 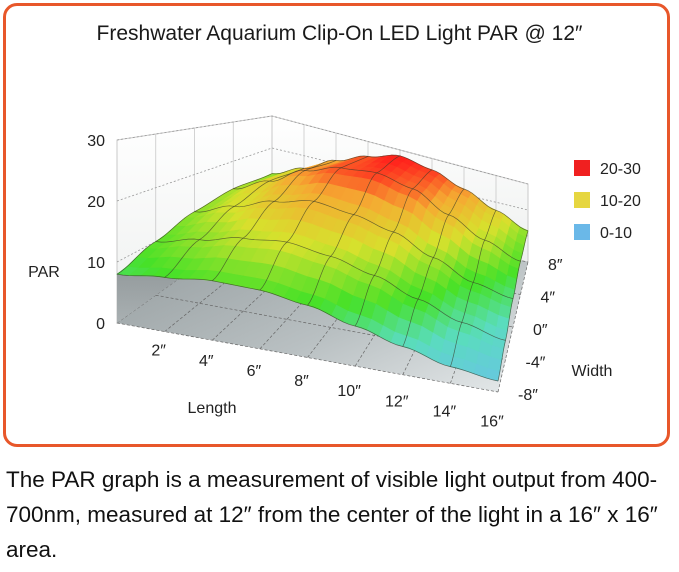 What do you see at coordinates (492, 422) in the screenshot?
I see `x-tick-label: 16″` at bounding box center [492, 422].